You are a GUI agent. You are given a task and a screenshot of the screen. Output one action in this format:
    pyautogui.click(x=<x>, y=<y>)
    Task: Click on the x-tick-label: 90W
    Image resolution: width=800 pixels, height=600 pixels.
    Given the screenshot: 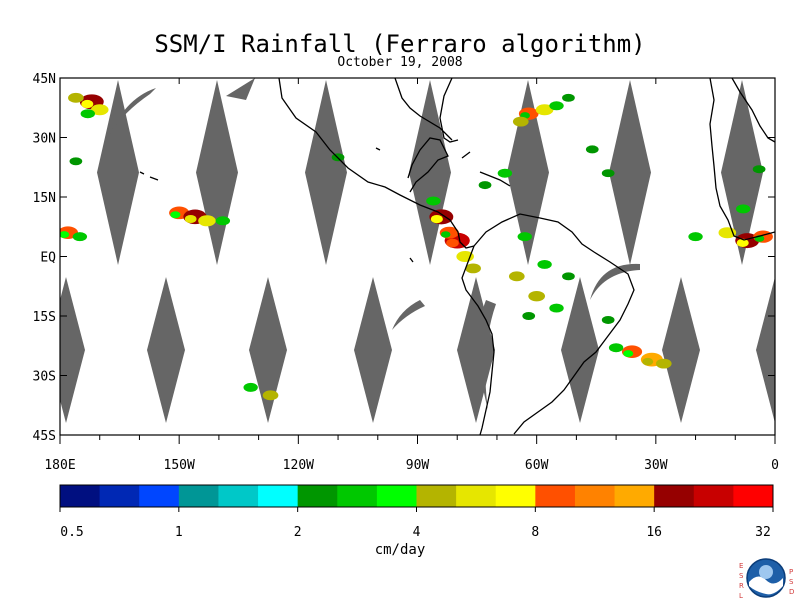 What is the action you would take?
    pyautogui.click(x=418, y=465)
    